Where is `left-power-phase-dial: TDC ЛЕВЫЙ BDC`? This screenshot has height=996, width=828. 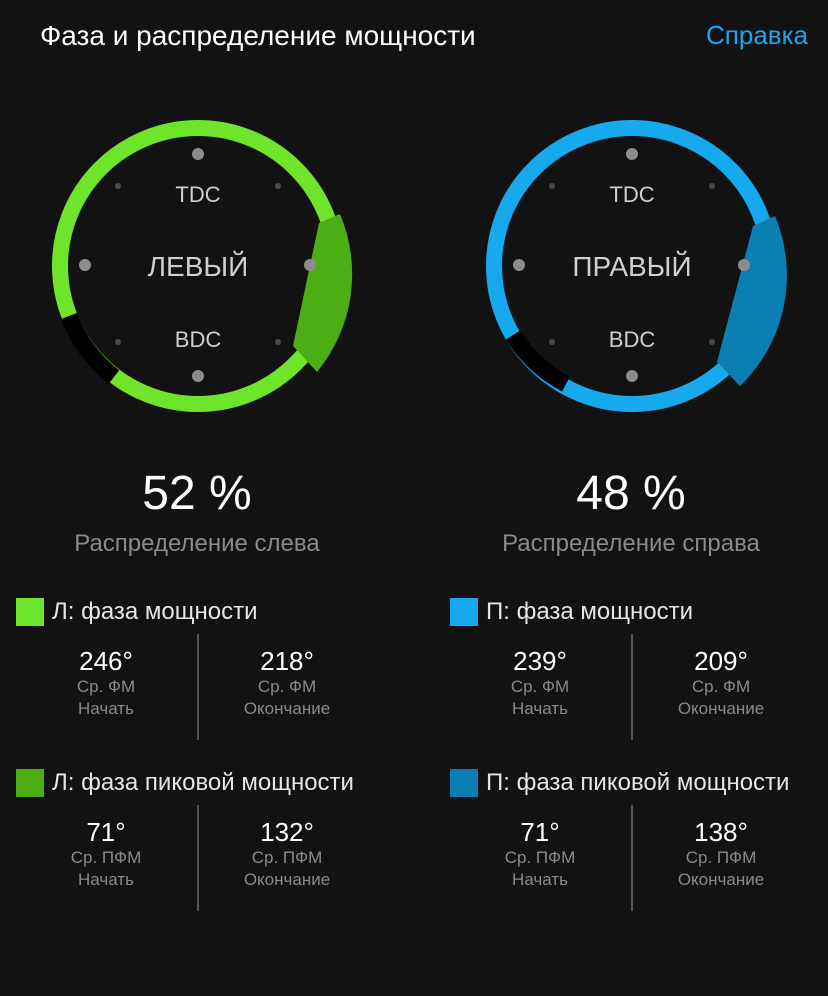 left-power-phase-dial: TDC ЛЕВЫЙ BDC is located at coordinates (198, 265).